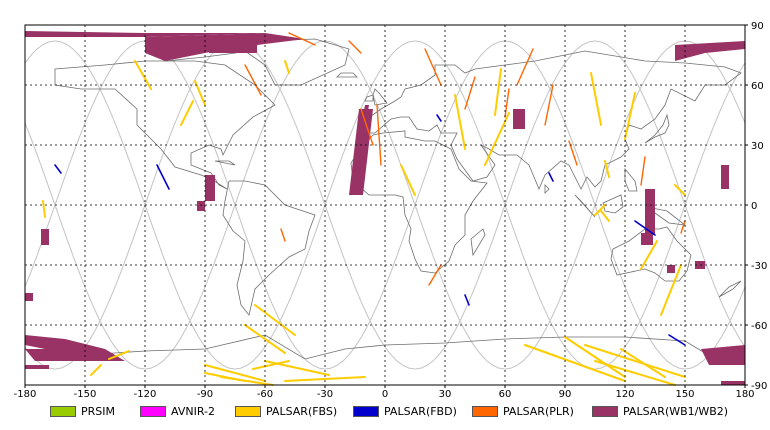 This screenshot has height=430, width=770. Describe the element at coordinates (205, 394) in the screenshot. I see `x-tick-label: -90` at that location.